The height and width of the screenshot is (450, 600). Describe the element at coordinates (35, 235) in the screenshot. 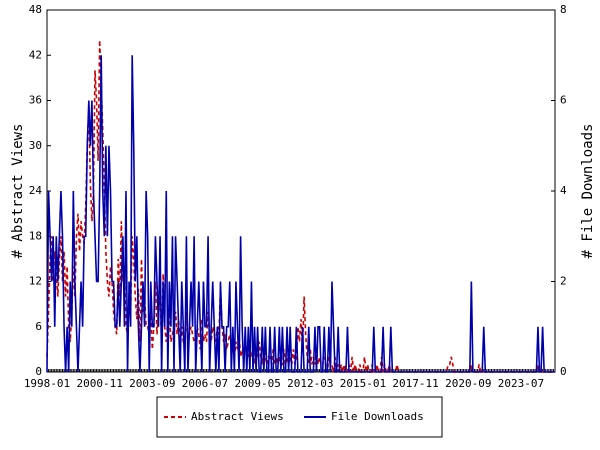

I see `y-tick-label: 18` at that location.